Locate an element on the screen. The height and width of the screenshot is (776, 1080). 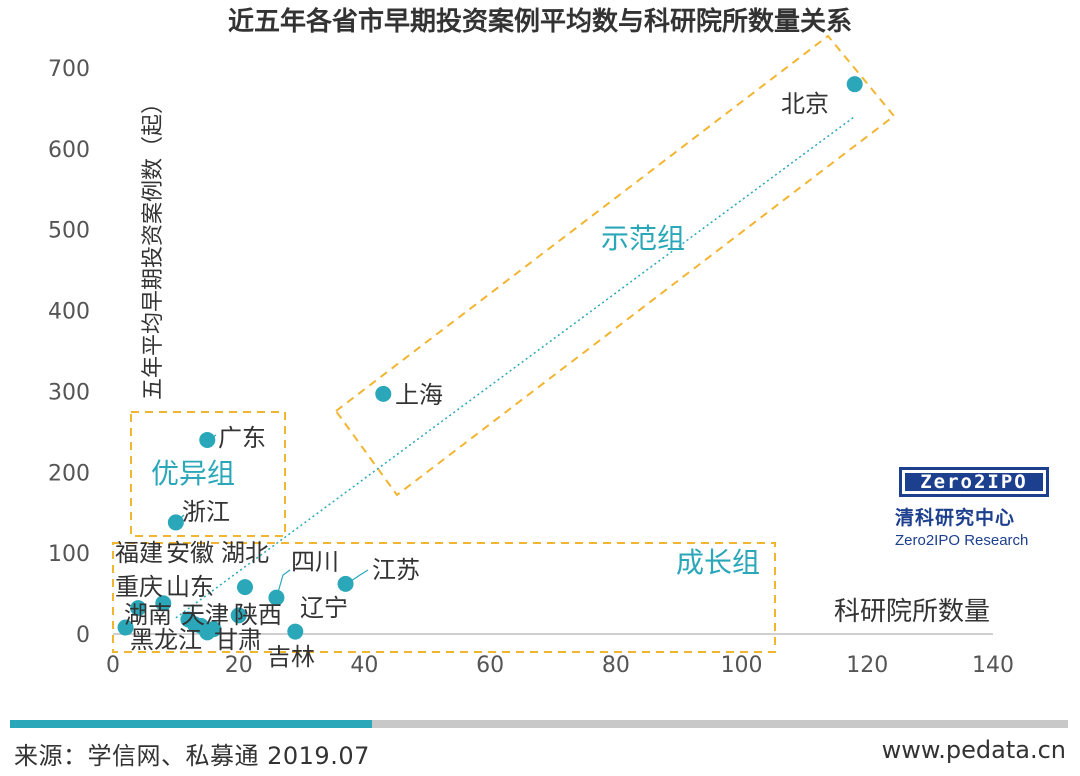
label-liaoning: 辽宁 is located at coordinates (324, 608).